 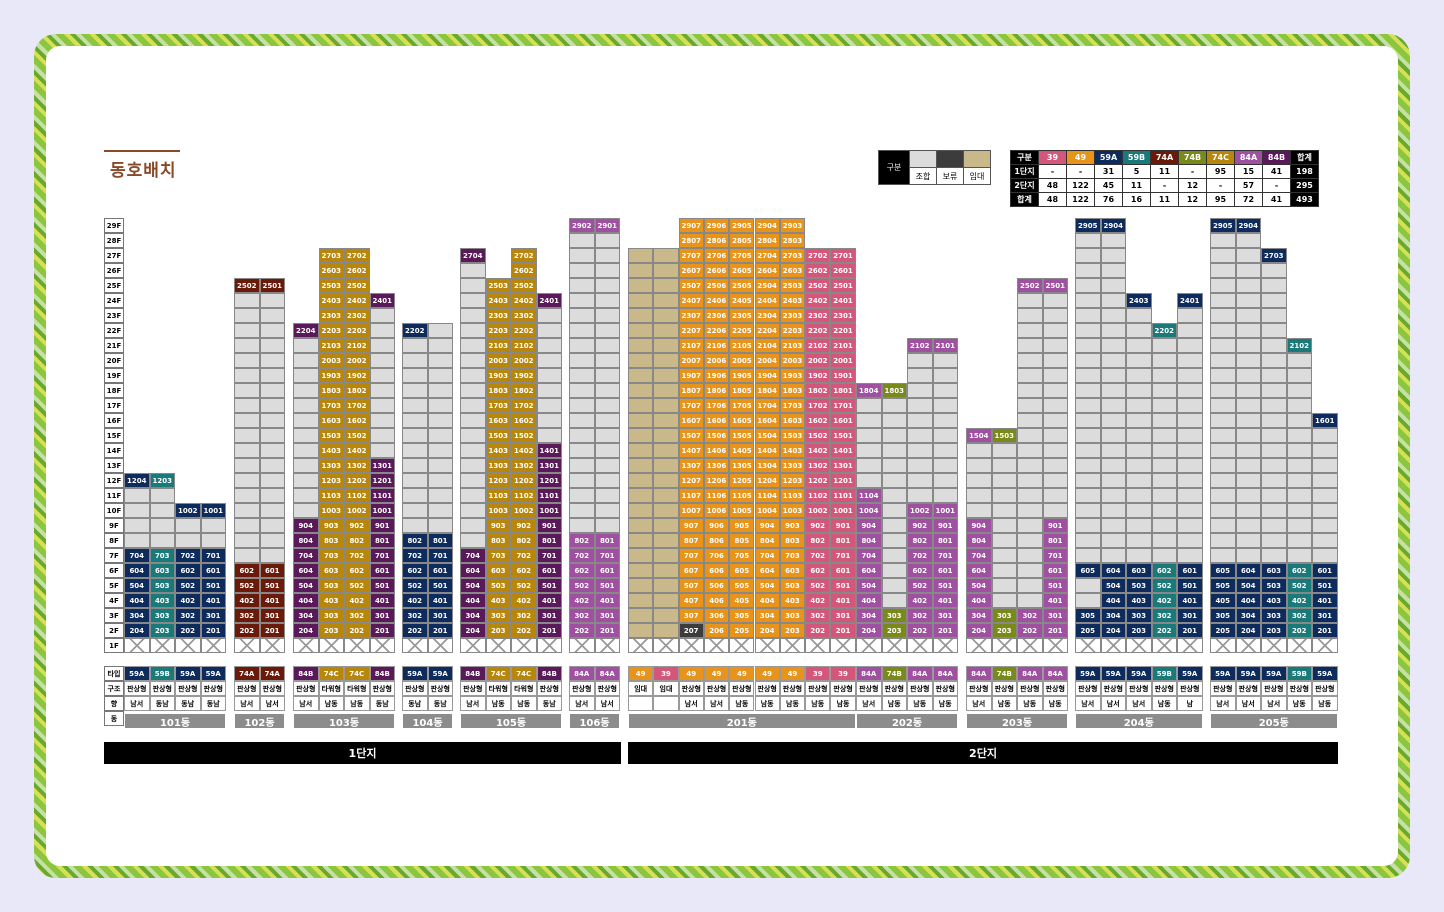 What do you see at coordinates (607, 225) in the screenshot?
I see `unit-cell: 2901` at bounding box center [607, 225].